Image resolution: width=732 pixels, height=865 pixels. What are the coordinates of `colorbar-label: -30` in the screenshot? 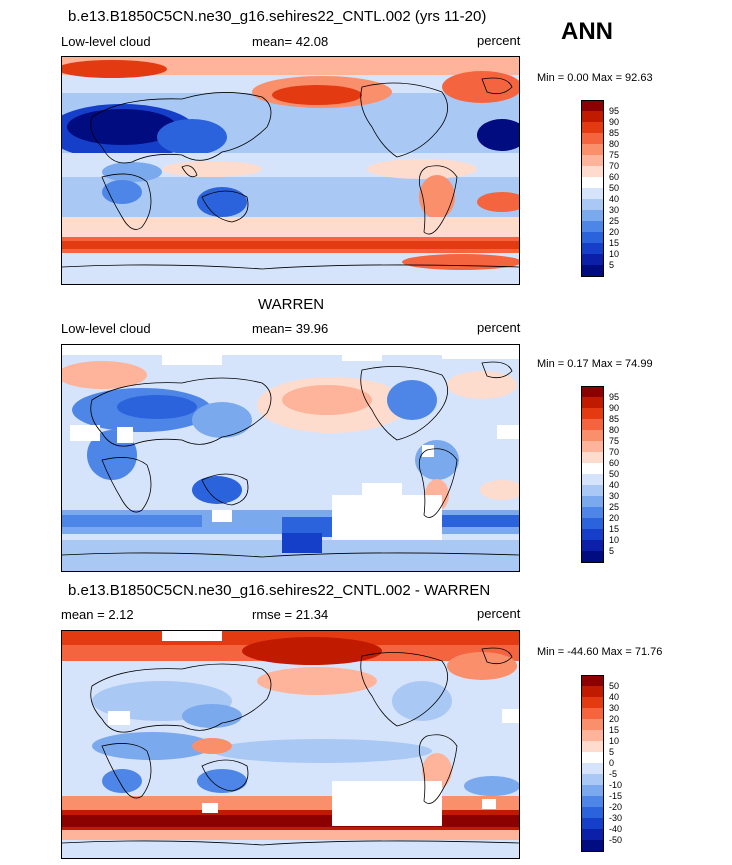 It's located at (616, 818).